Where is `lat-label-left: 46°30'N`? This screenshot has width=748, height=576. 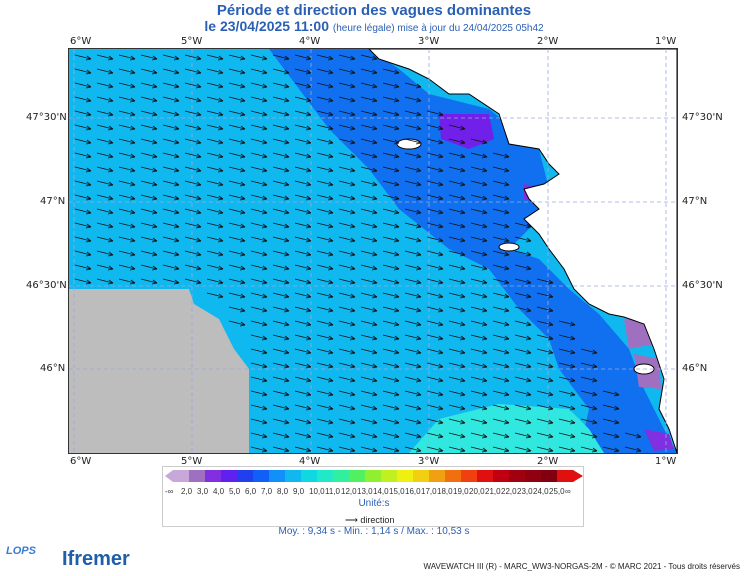
lat-label-left: 46°30'N is located at coordinates (46, 285).